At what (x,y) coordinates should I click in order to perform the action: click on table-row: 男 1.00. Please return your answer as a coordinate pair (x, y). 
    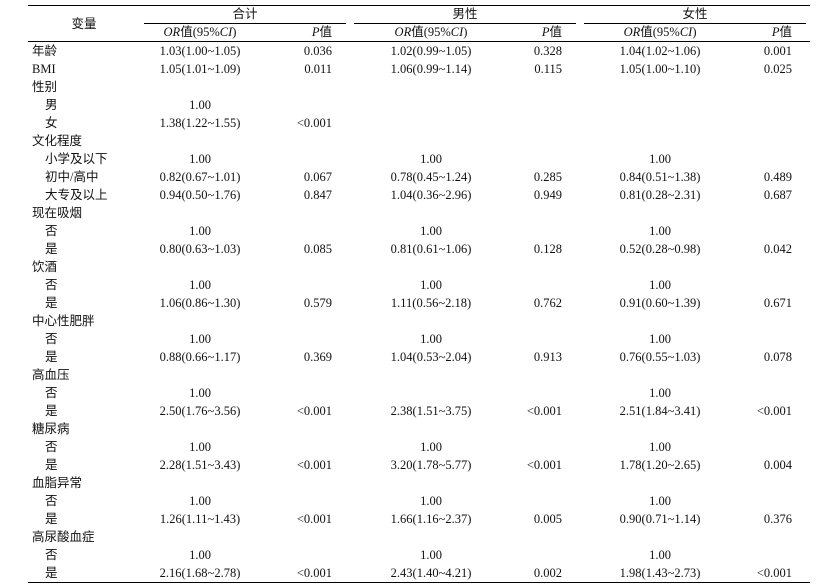
    Looking at the image, I should click on (419, 105).